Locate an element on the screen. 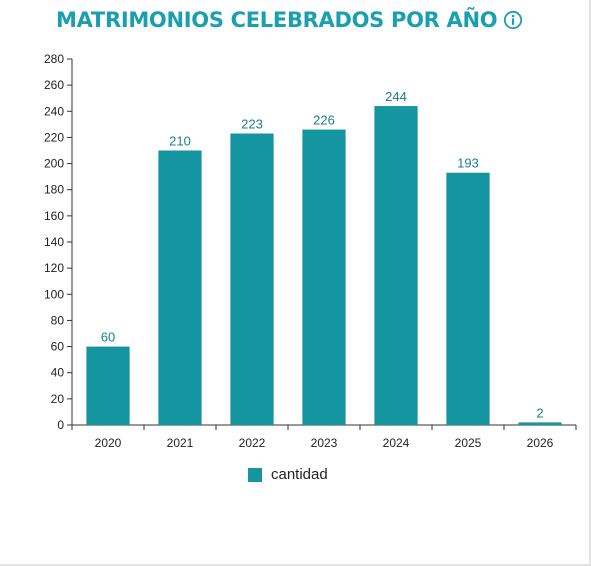  y-tick-label: 140 is located at coordinates (54, 242).